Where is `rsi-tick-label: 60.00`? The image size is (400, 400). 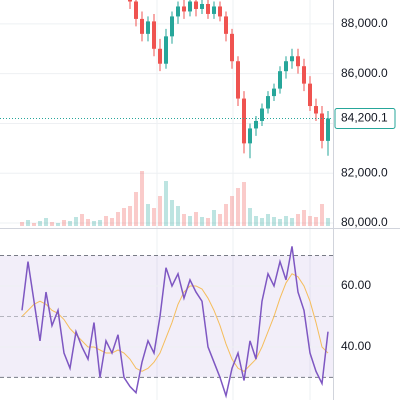
rsi-tick-label: 60.00 is located at coordinates (356, 285).